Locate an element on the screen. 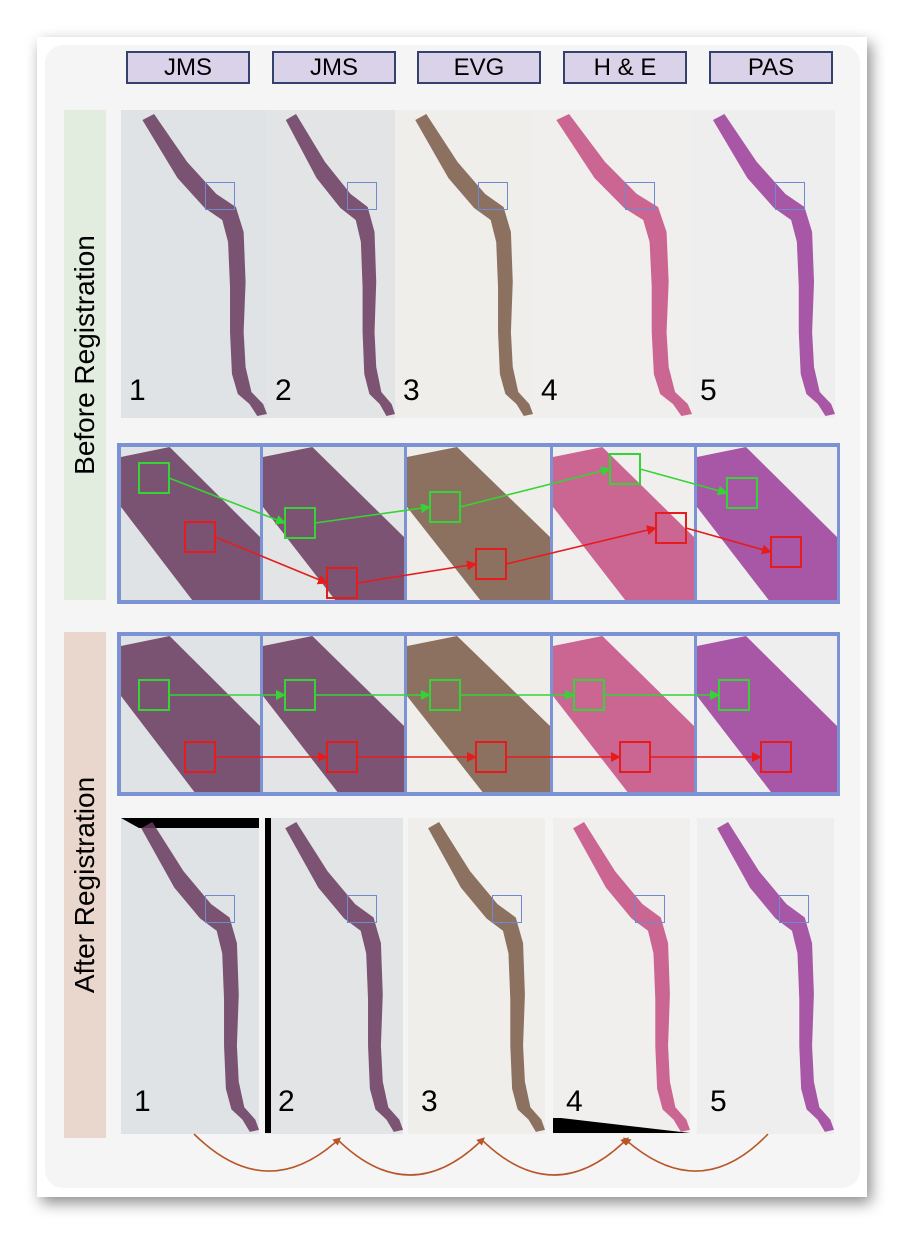  after-registration-label: After Registration is located at coordinates (84, 885).